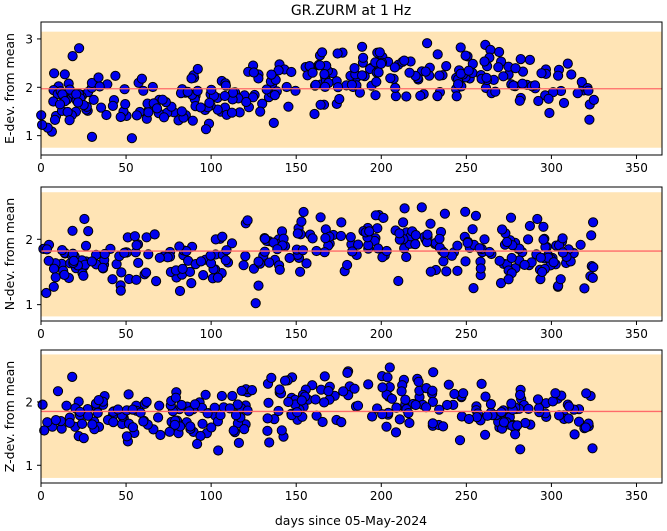  What do you see at coordinates (351, 520) in the screenshot?
I see `x-axis-label: days since 05-May-2024` at bounding box center [351, 520].